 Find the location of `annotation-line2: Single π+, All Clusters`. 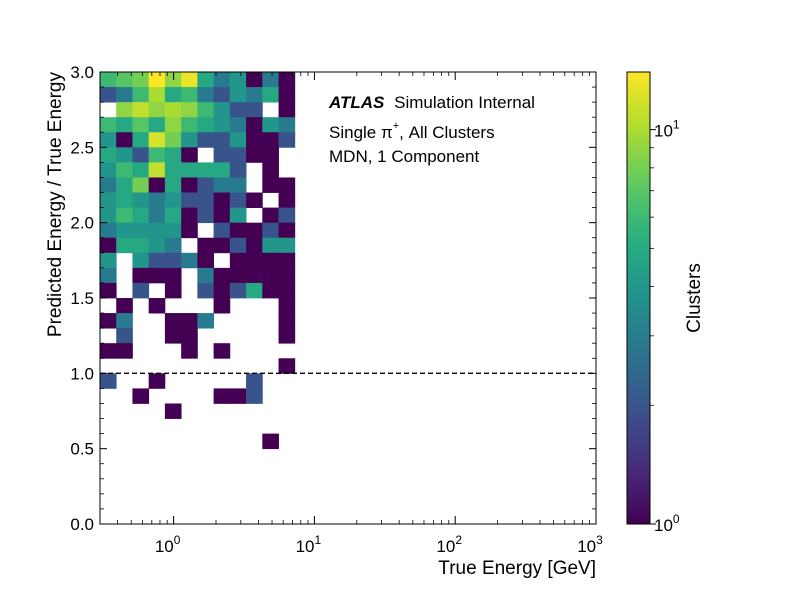

annotation-line2: Single π+, All Clusters is located at coordinates (412, 131).